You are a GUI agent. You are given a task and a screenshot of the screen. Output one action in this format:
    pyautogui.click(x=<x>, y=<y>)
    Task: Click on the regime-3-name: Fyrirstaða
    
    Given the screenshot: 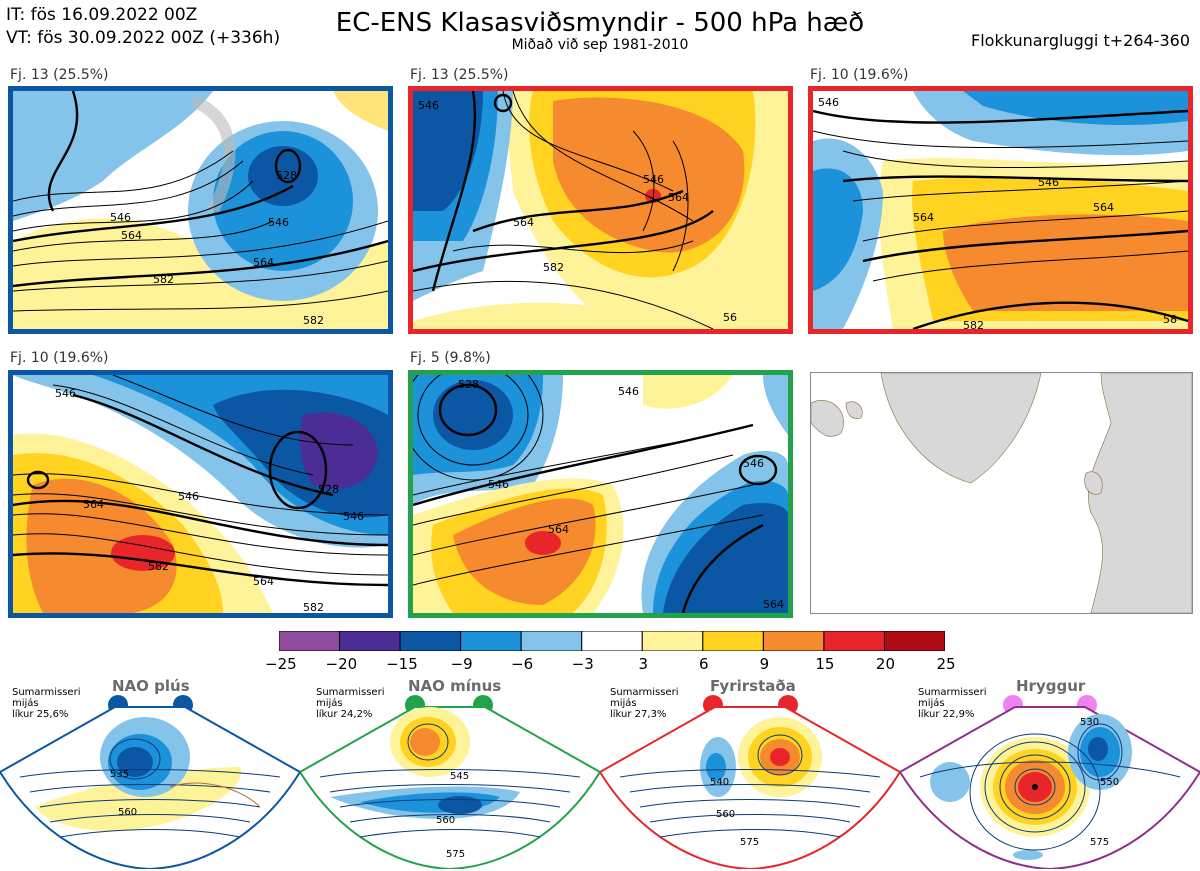 What is the action you would take?
    pyautogui.click(x=753, y=686)
    